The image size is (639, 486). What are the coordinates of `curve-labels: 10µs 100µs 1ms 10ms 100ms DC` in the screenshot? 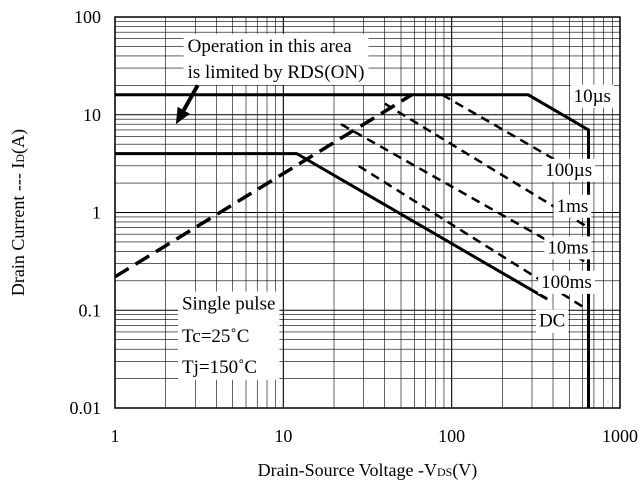 It's located at (575, 209).